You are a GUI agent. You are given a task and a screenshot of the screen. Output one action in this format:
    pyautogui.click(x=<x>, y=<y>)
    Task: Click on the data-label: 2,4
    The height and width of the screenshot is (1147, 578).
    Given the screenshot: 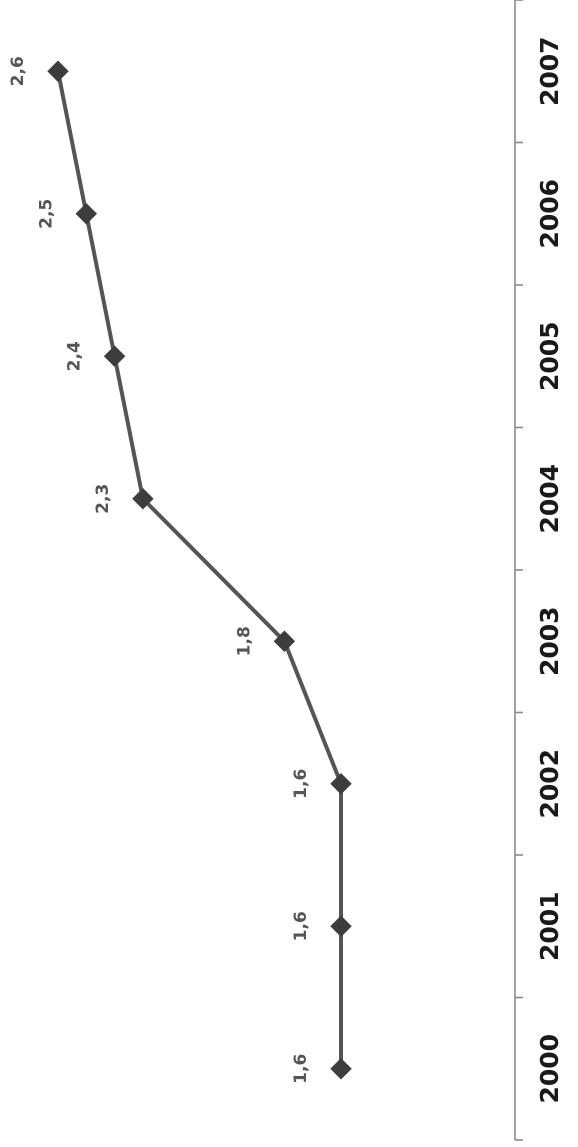 What is the action you would take?
    pyautogui.click(x=75, y=356)
    